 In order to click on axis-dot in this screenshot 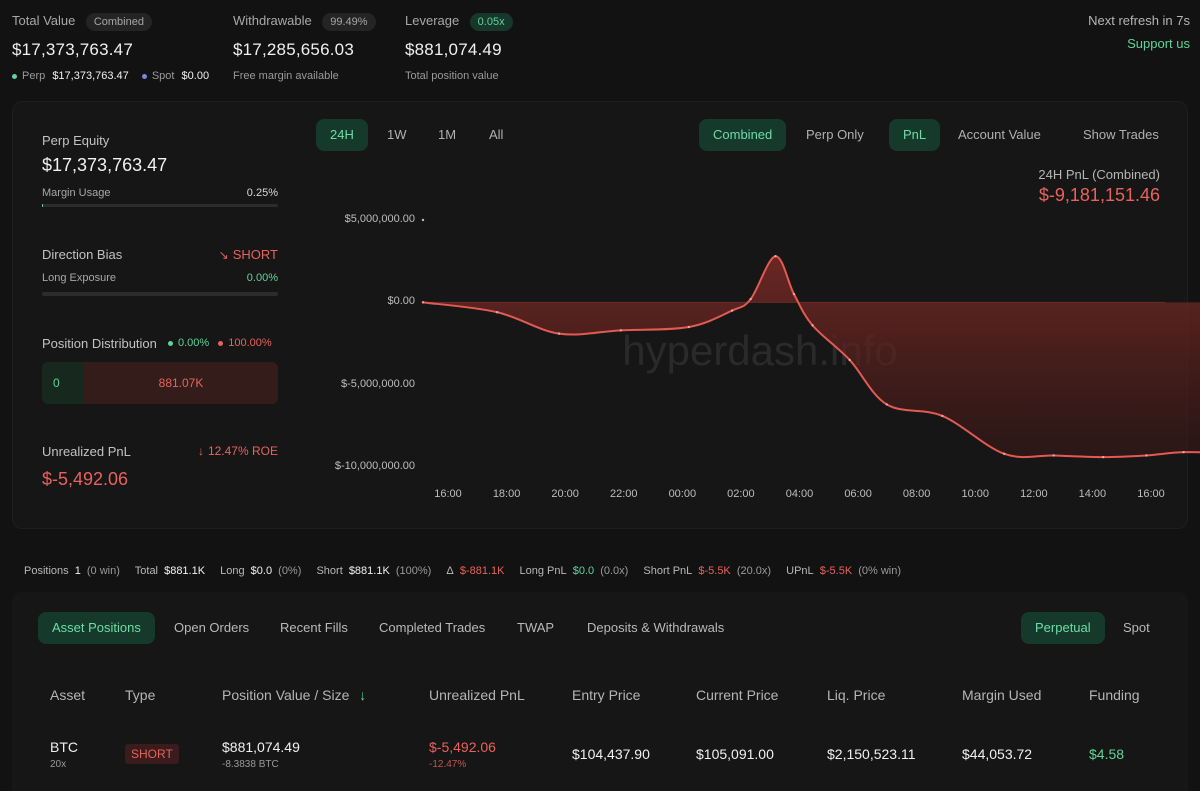, I will do `click(423, 220)`.